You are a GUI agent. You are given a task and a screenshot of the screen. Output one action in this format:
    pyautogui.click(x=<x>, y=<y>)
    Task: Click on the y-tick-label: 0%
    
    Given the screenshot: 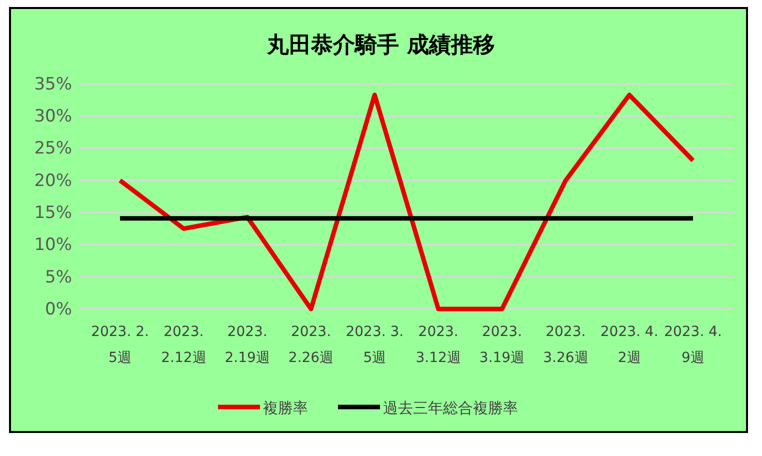 What is the action you would take?
    pyautogui.click(x=58, y=309)
    